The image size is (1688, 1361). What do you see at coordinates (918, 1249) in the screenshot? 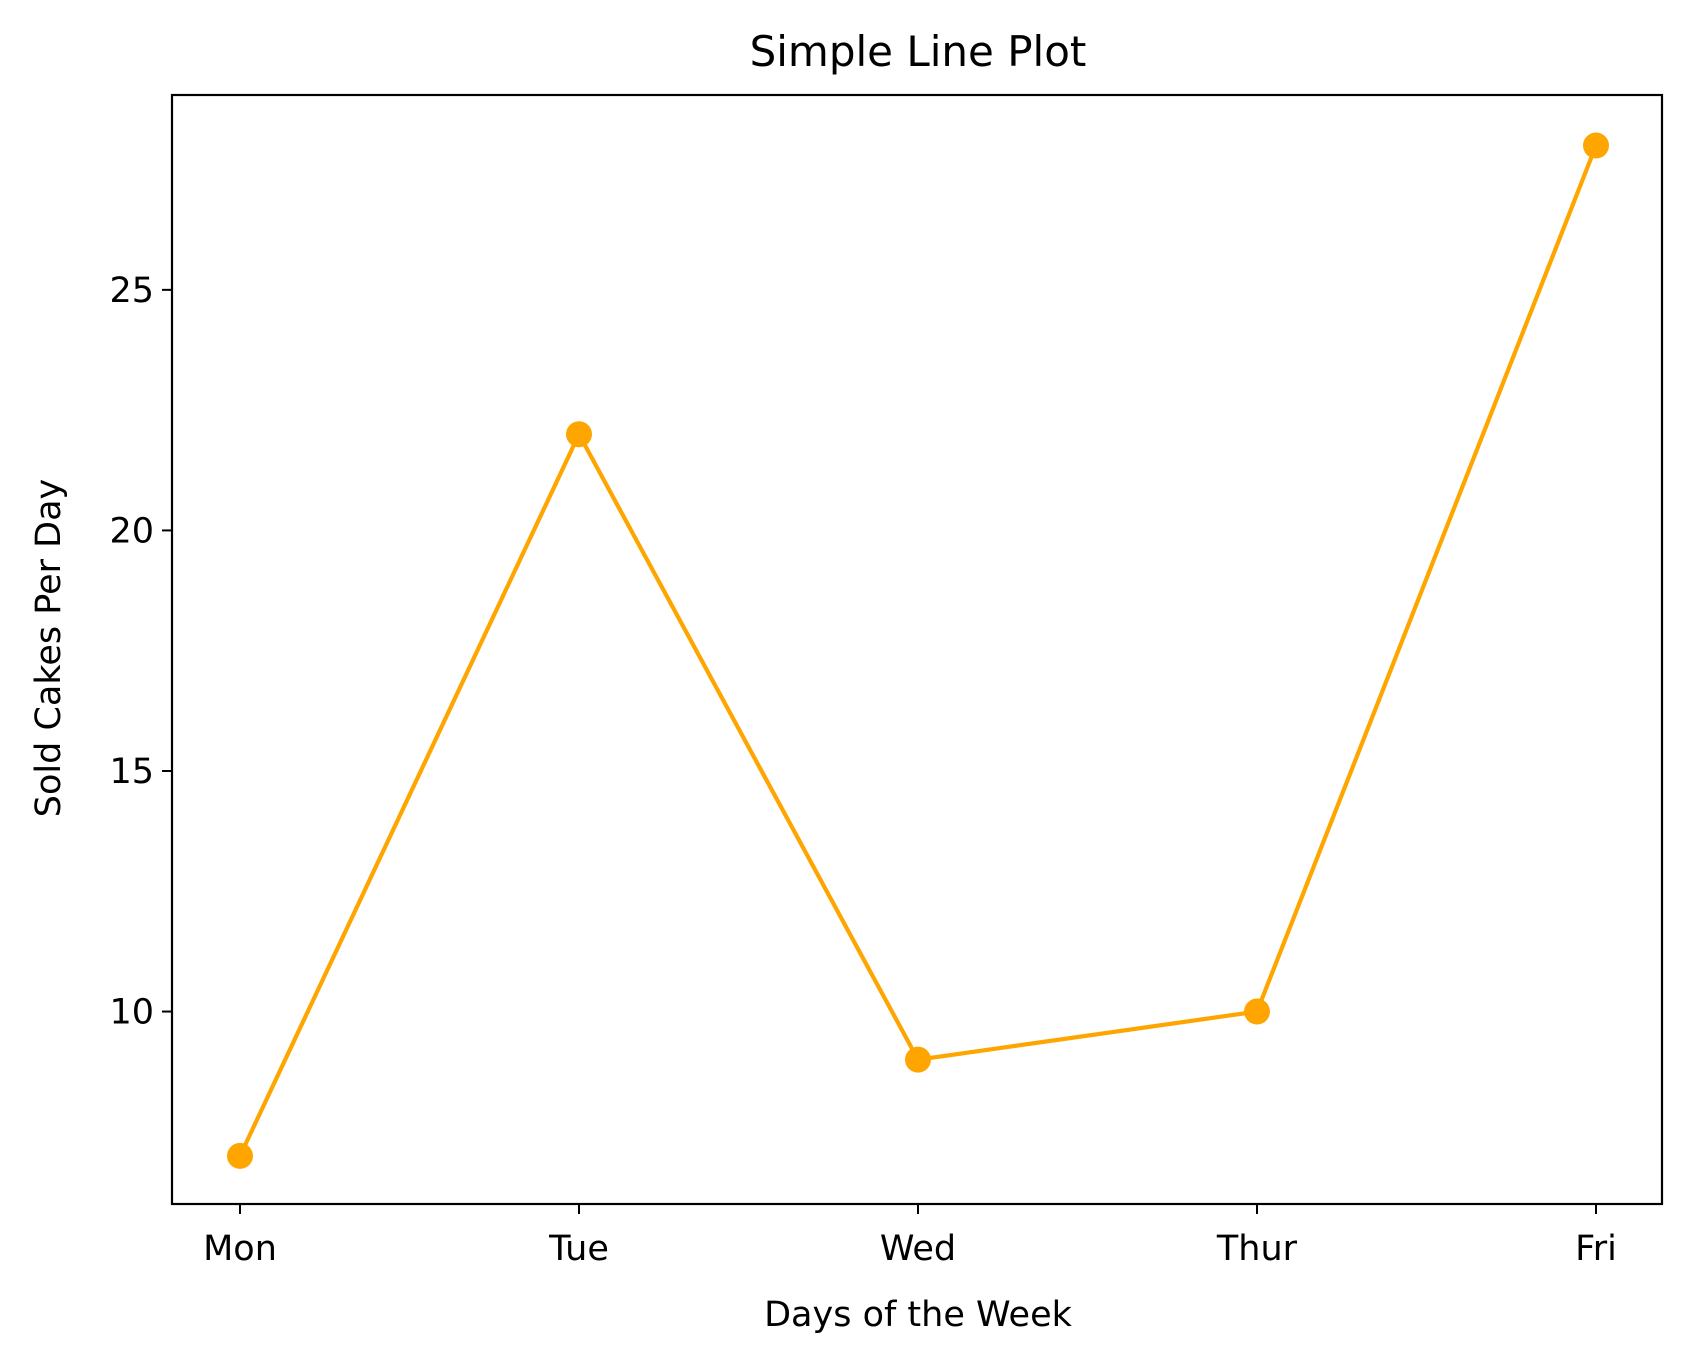
I see `x-tick-label: Wed` at bounding box center [918, 1249].